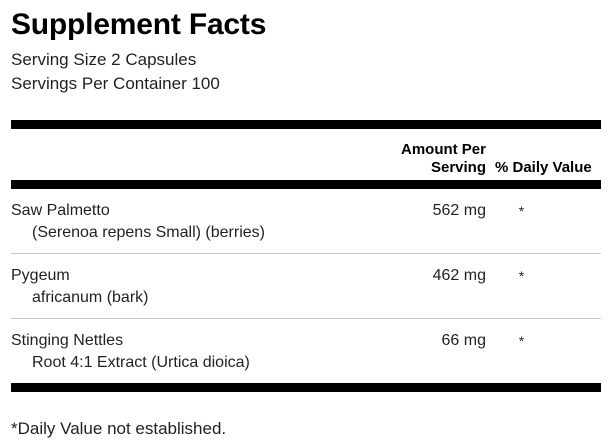  Describe the element at coordinates (40, 275) in the screenshot. I see `ingredient-name: Pygeum` at that location.